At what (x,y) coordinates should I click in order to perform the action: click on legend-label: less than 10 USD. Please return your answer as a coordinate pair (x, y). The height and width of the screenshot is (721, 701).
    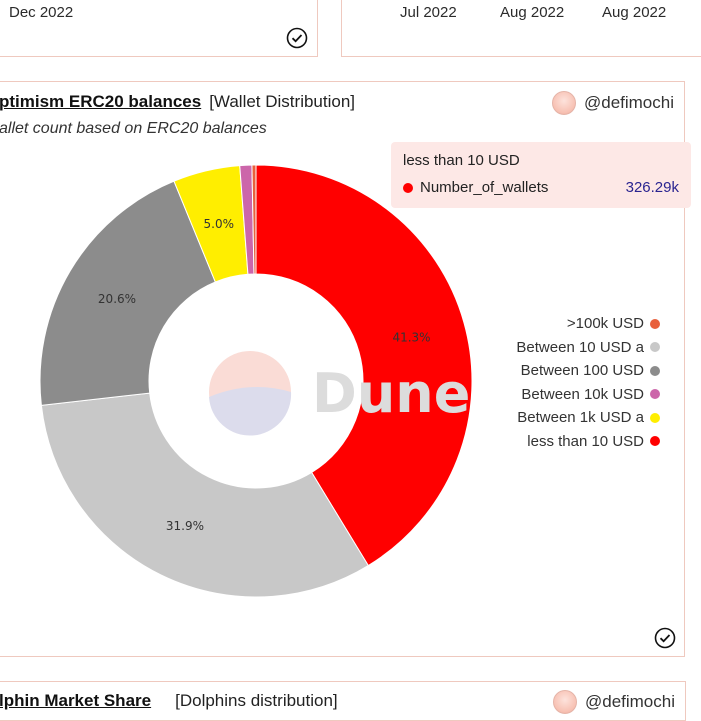
    Looking at the image, I should click on (585, 441).